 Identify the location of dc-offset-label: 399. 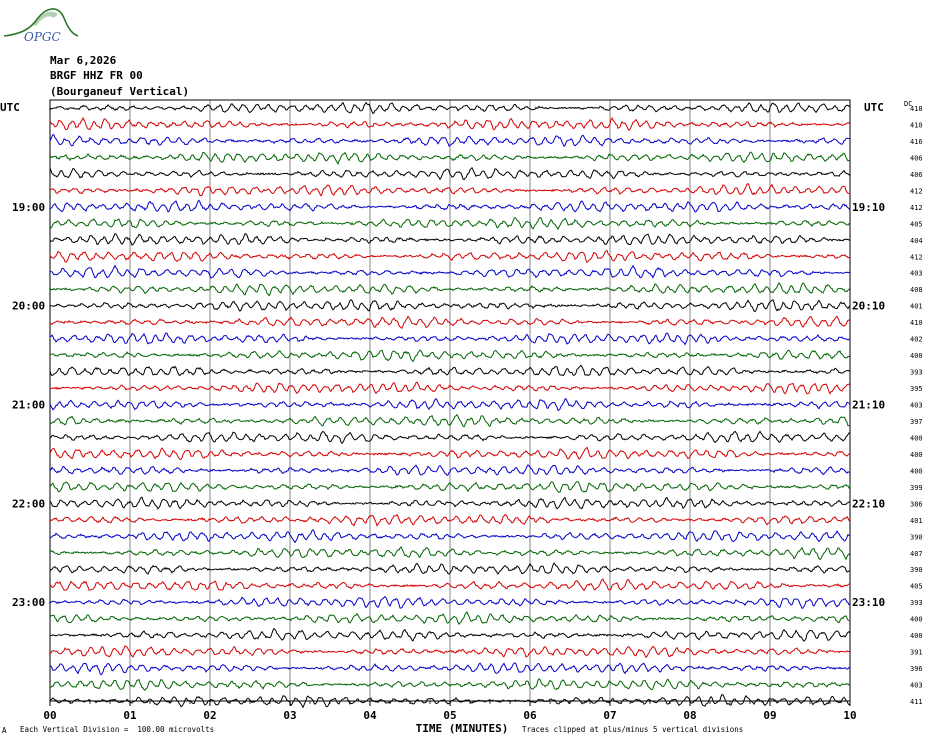
(916, 488).